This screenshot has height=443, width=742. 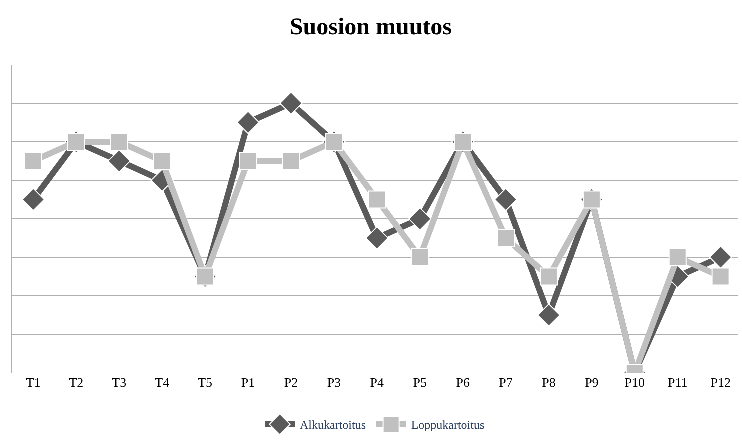 What do you see at coordinates (463, 382) in the screenshot?
I see `x-tick-label: P6` at bounding box center [463, 382].